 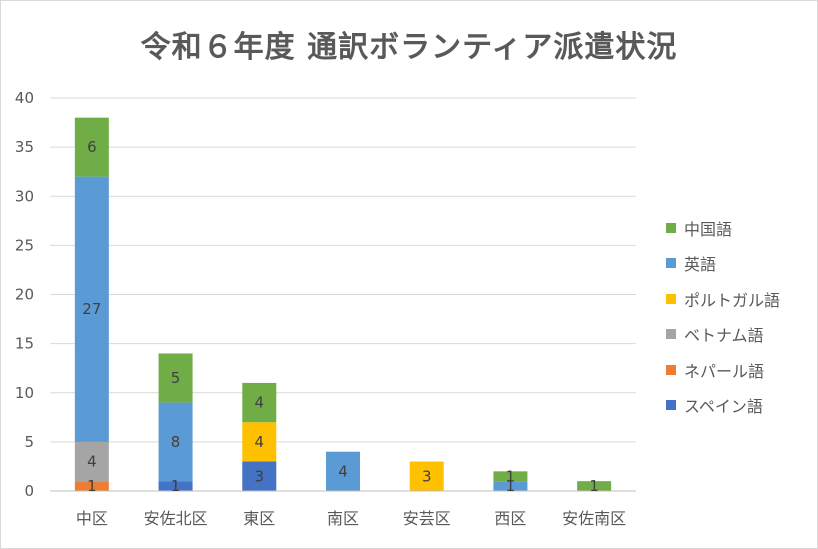 I want to click on data-label: 5, so click(x=176, y=378).